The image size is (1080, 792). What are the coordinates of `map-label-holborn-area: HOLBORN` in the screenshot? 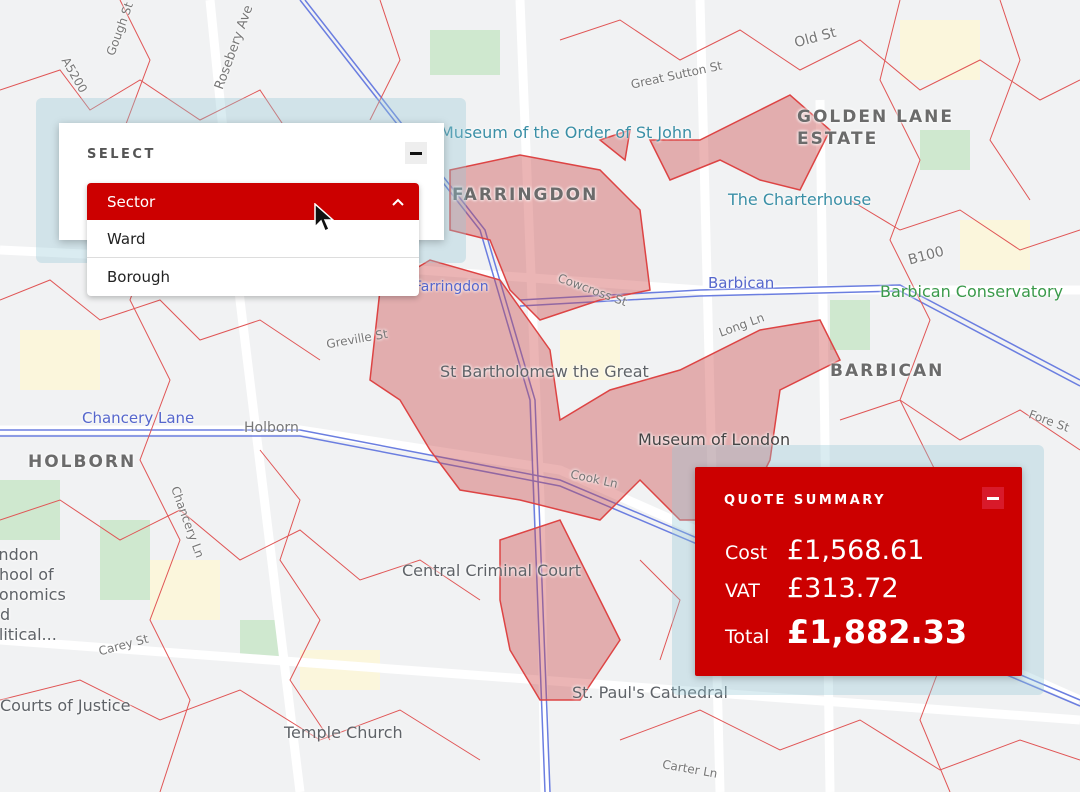 It's located at (82, 462).